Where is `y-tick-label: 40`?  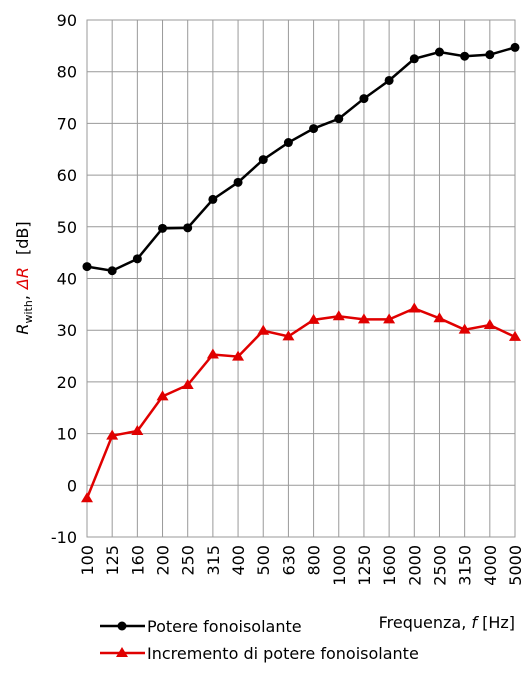 y-tick-label: 40 is located at coordinates (67, 279).